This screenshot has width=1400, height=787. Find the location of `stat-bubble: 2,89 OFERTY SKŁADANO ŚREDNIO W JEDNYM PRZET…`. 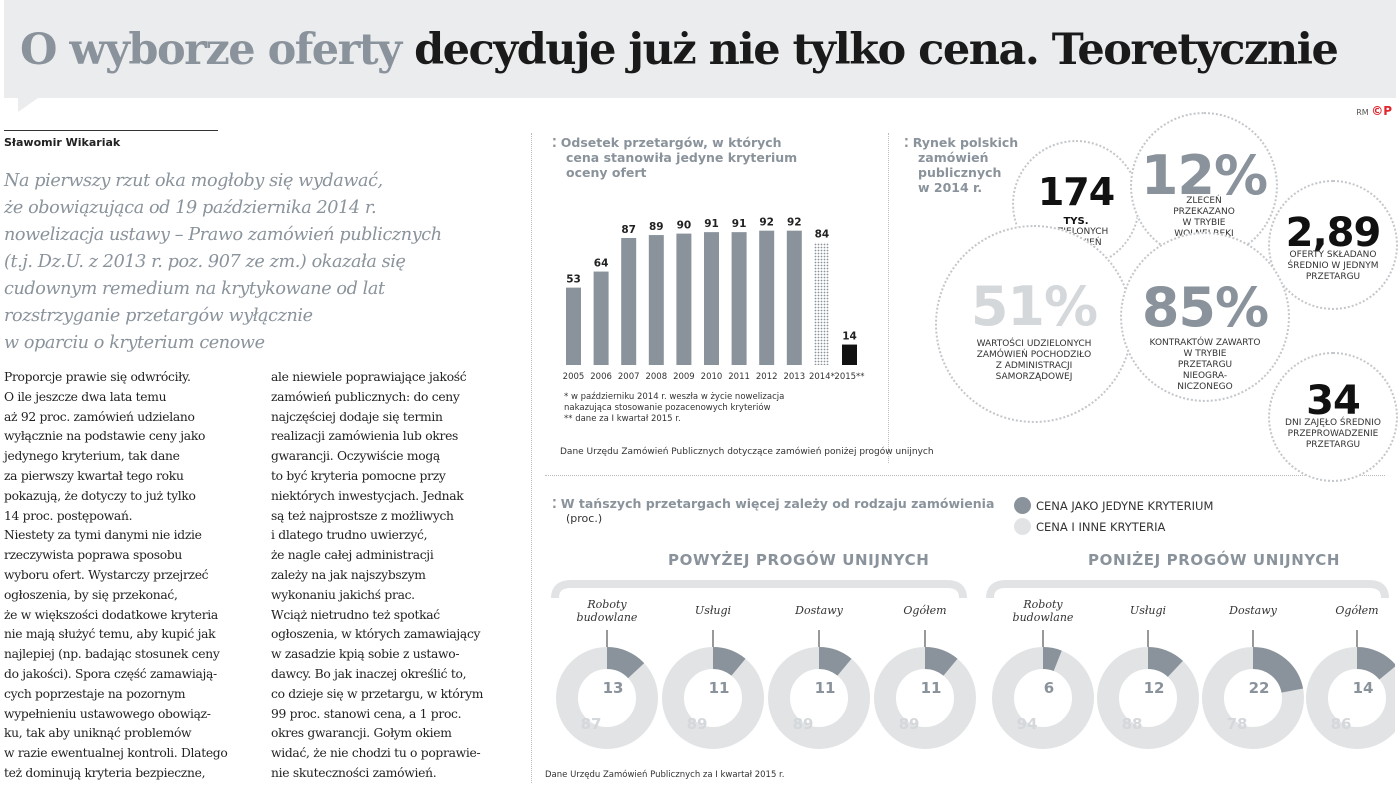

stat-bubble: 2,89 OFERTY SKŁADANO ŚREDNIO W JEDNYM PRZET… is located at coordinates (1333, 245).